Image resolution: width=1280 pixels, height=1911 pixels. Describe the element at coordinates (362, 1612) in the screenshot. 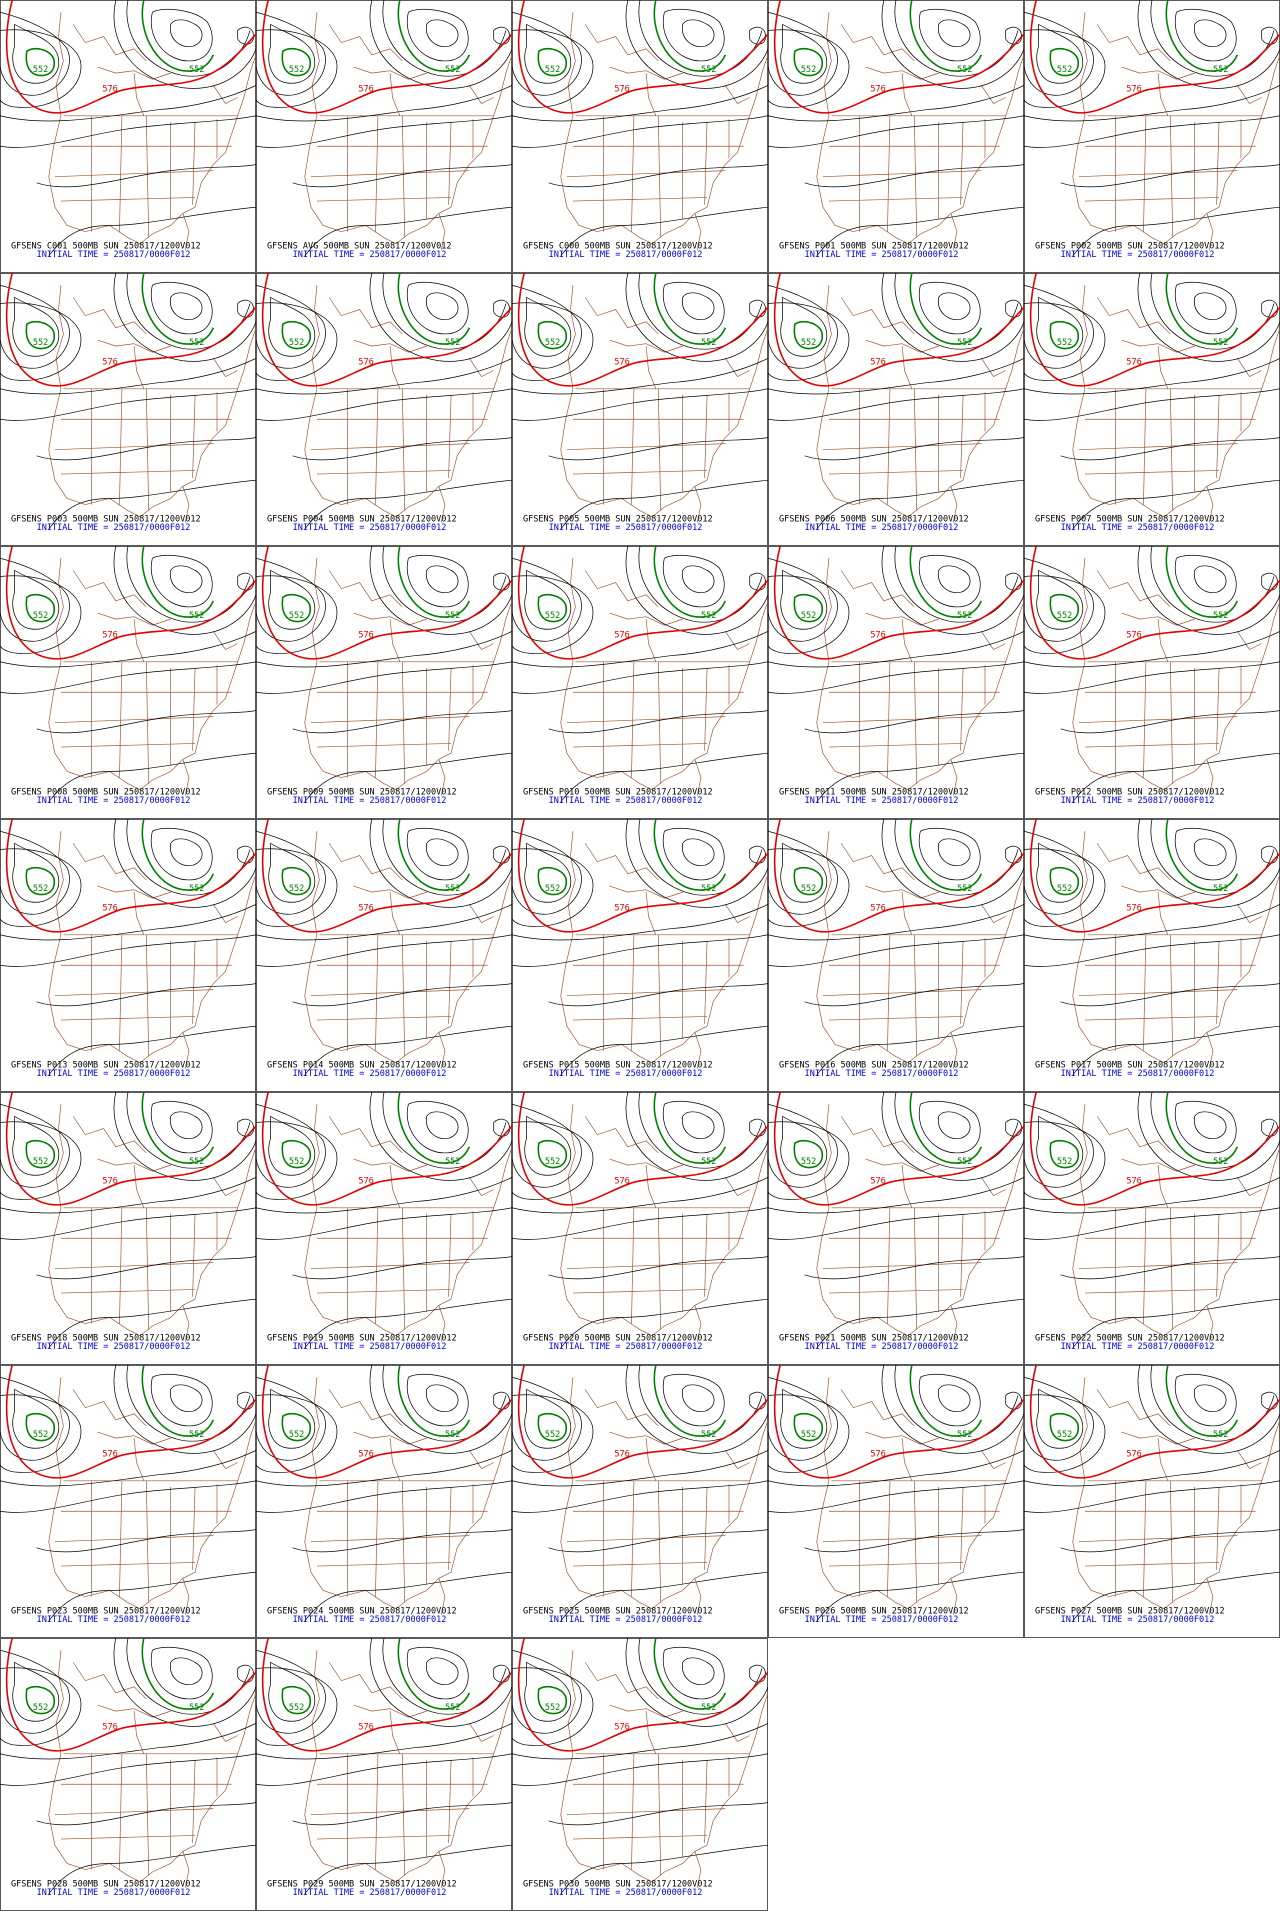

I see `panel-title: GFSENS P024 500MB SUN 250817/1200V012` at that location.